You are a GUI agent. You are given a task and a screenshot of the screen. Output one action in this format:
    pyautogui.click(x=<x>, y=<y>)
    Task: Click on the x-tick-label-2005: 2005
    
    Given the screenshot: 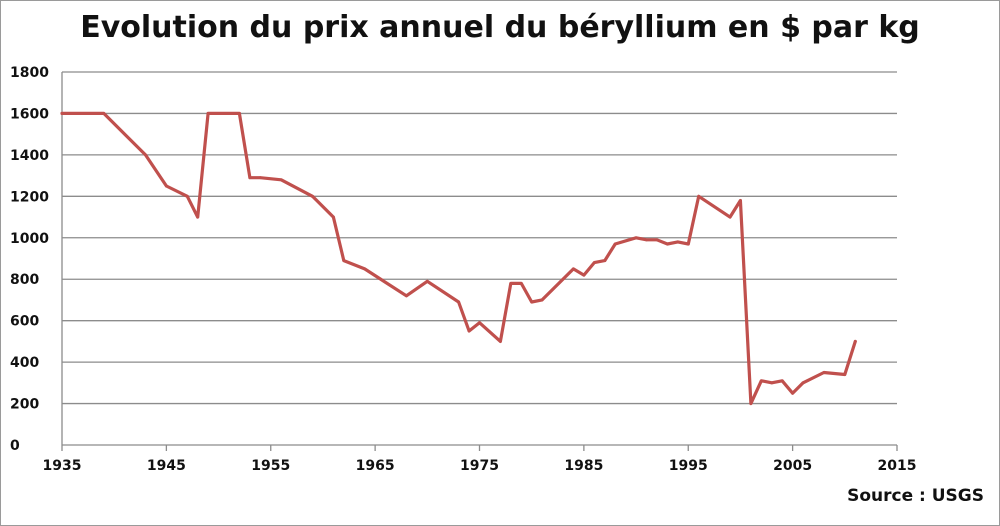 What is the action you would take?
    pyautogui.click(x=792, y=466)
    